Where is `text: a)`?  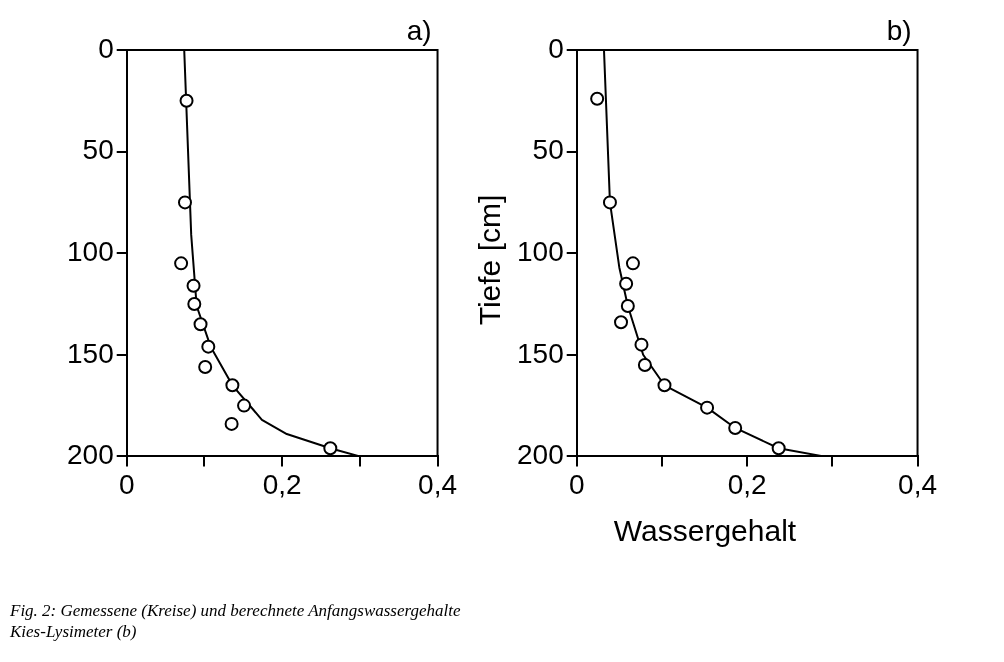 text: a) is located at coordinates (419, 30).